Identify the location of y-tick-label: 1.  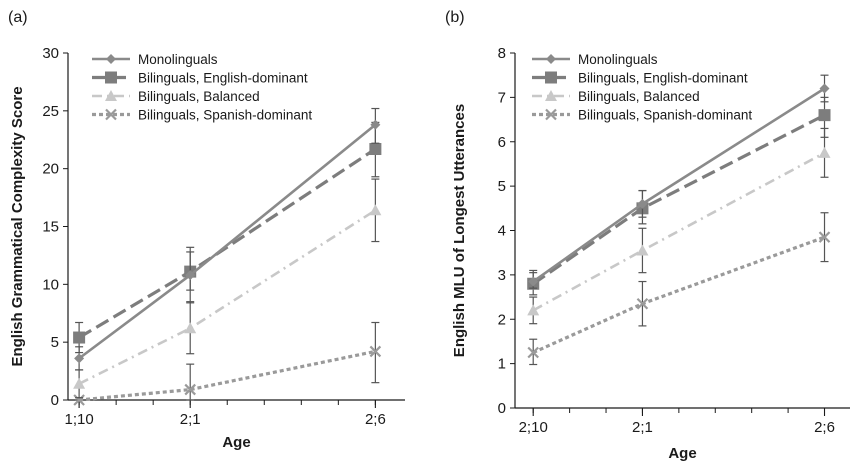
(502, 364).